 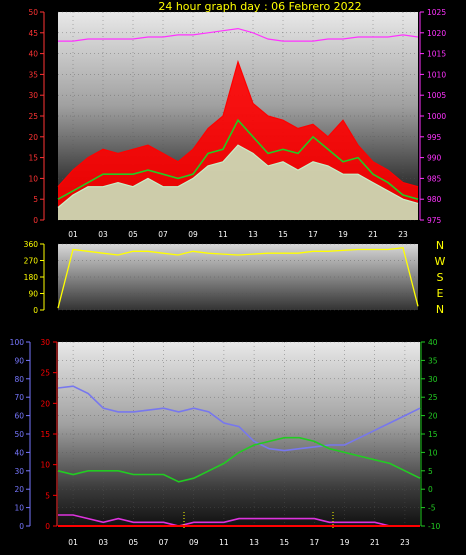 I want to click on wind-left-tick-label: 35, so click(x=33, y=74).